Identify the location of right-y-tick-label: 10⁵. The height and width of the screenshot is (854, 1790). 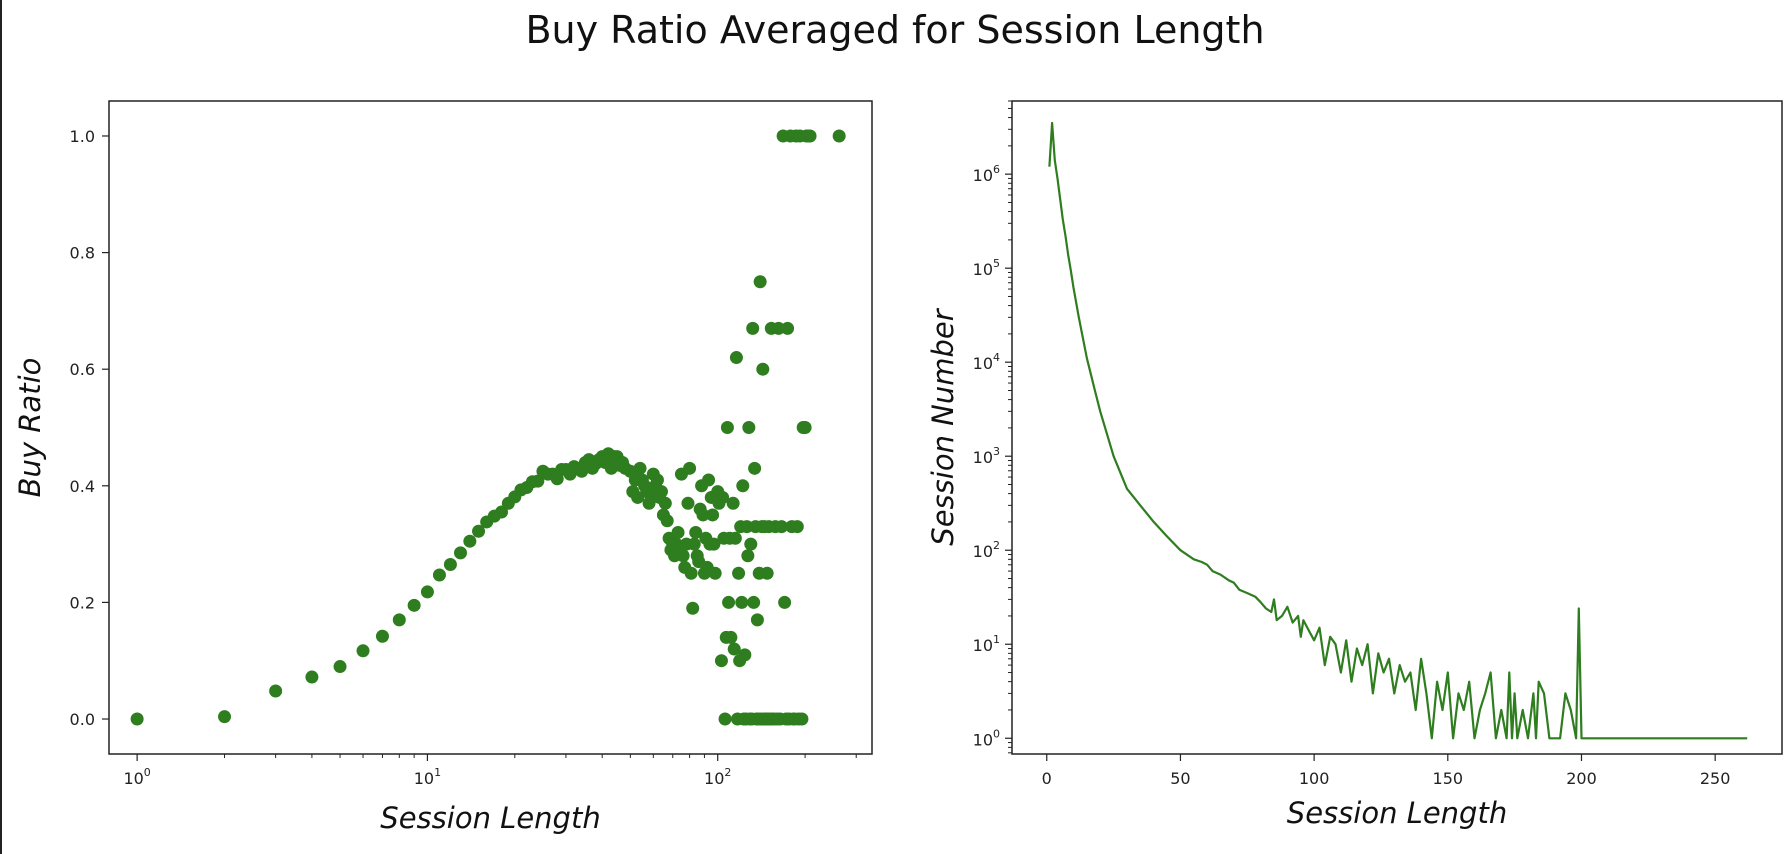
(986, 268).